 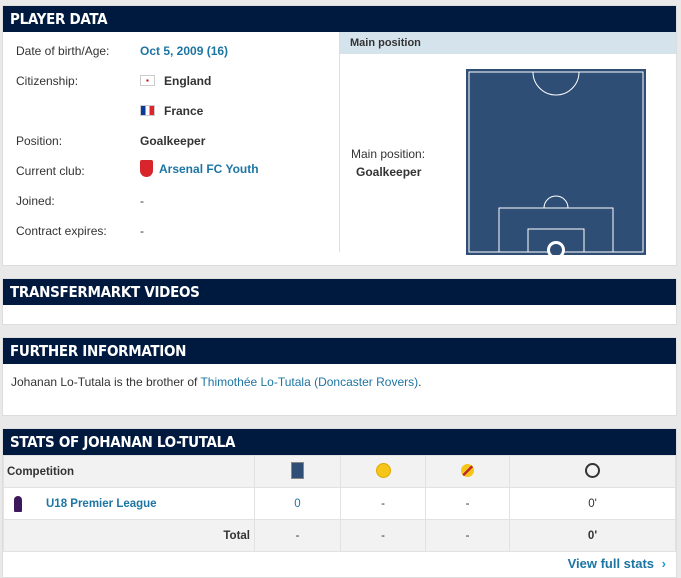 I want to click on player-data-header: PLAYER DATA, so click(x=339, y=19).